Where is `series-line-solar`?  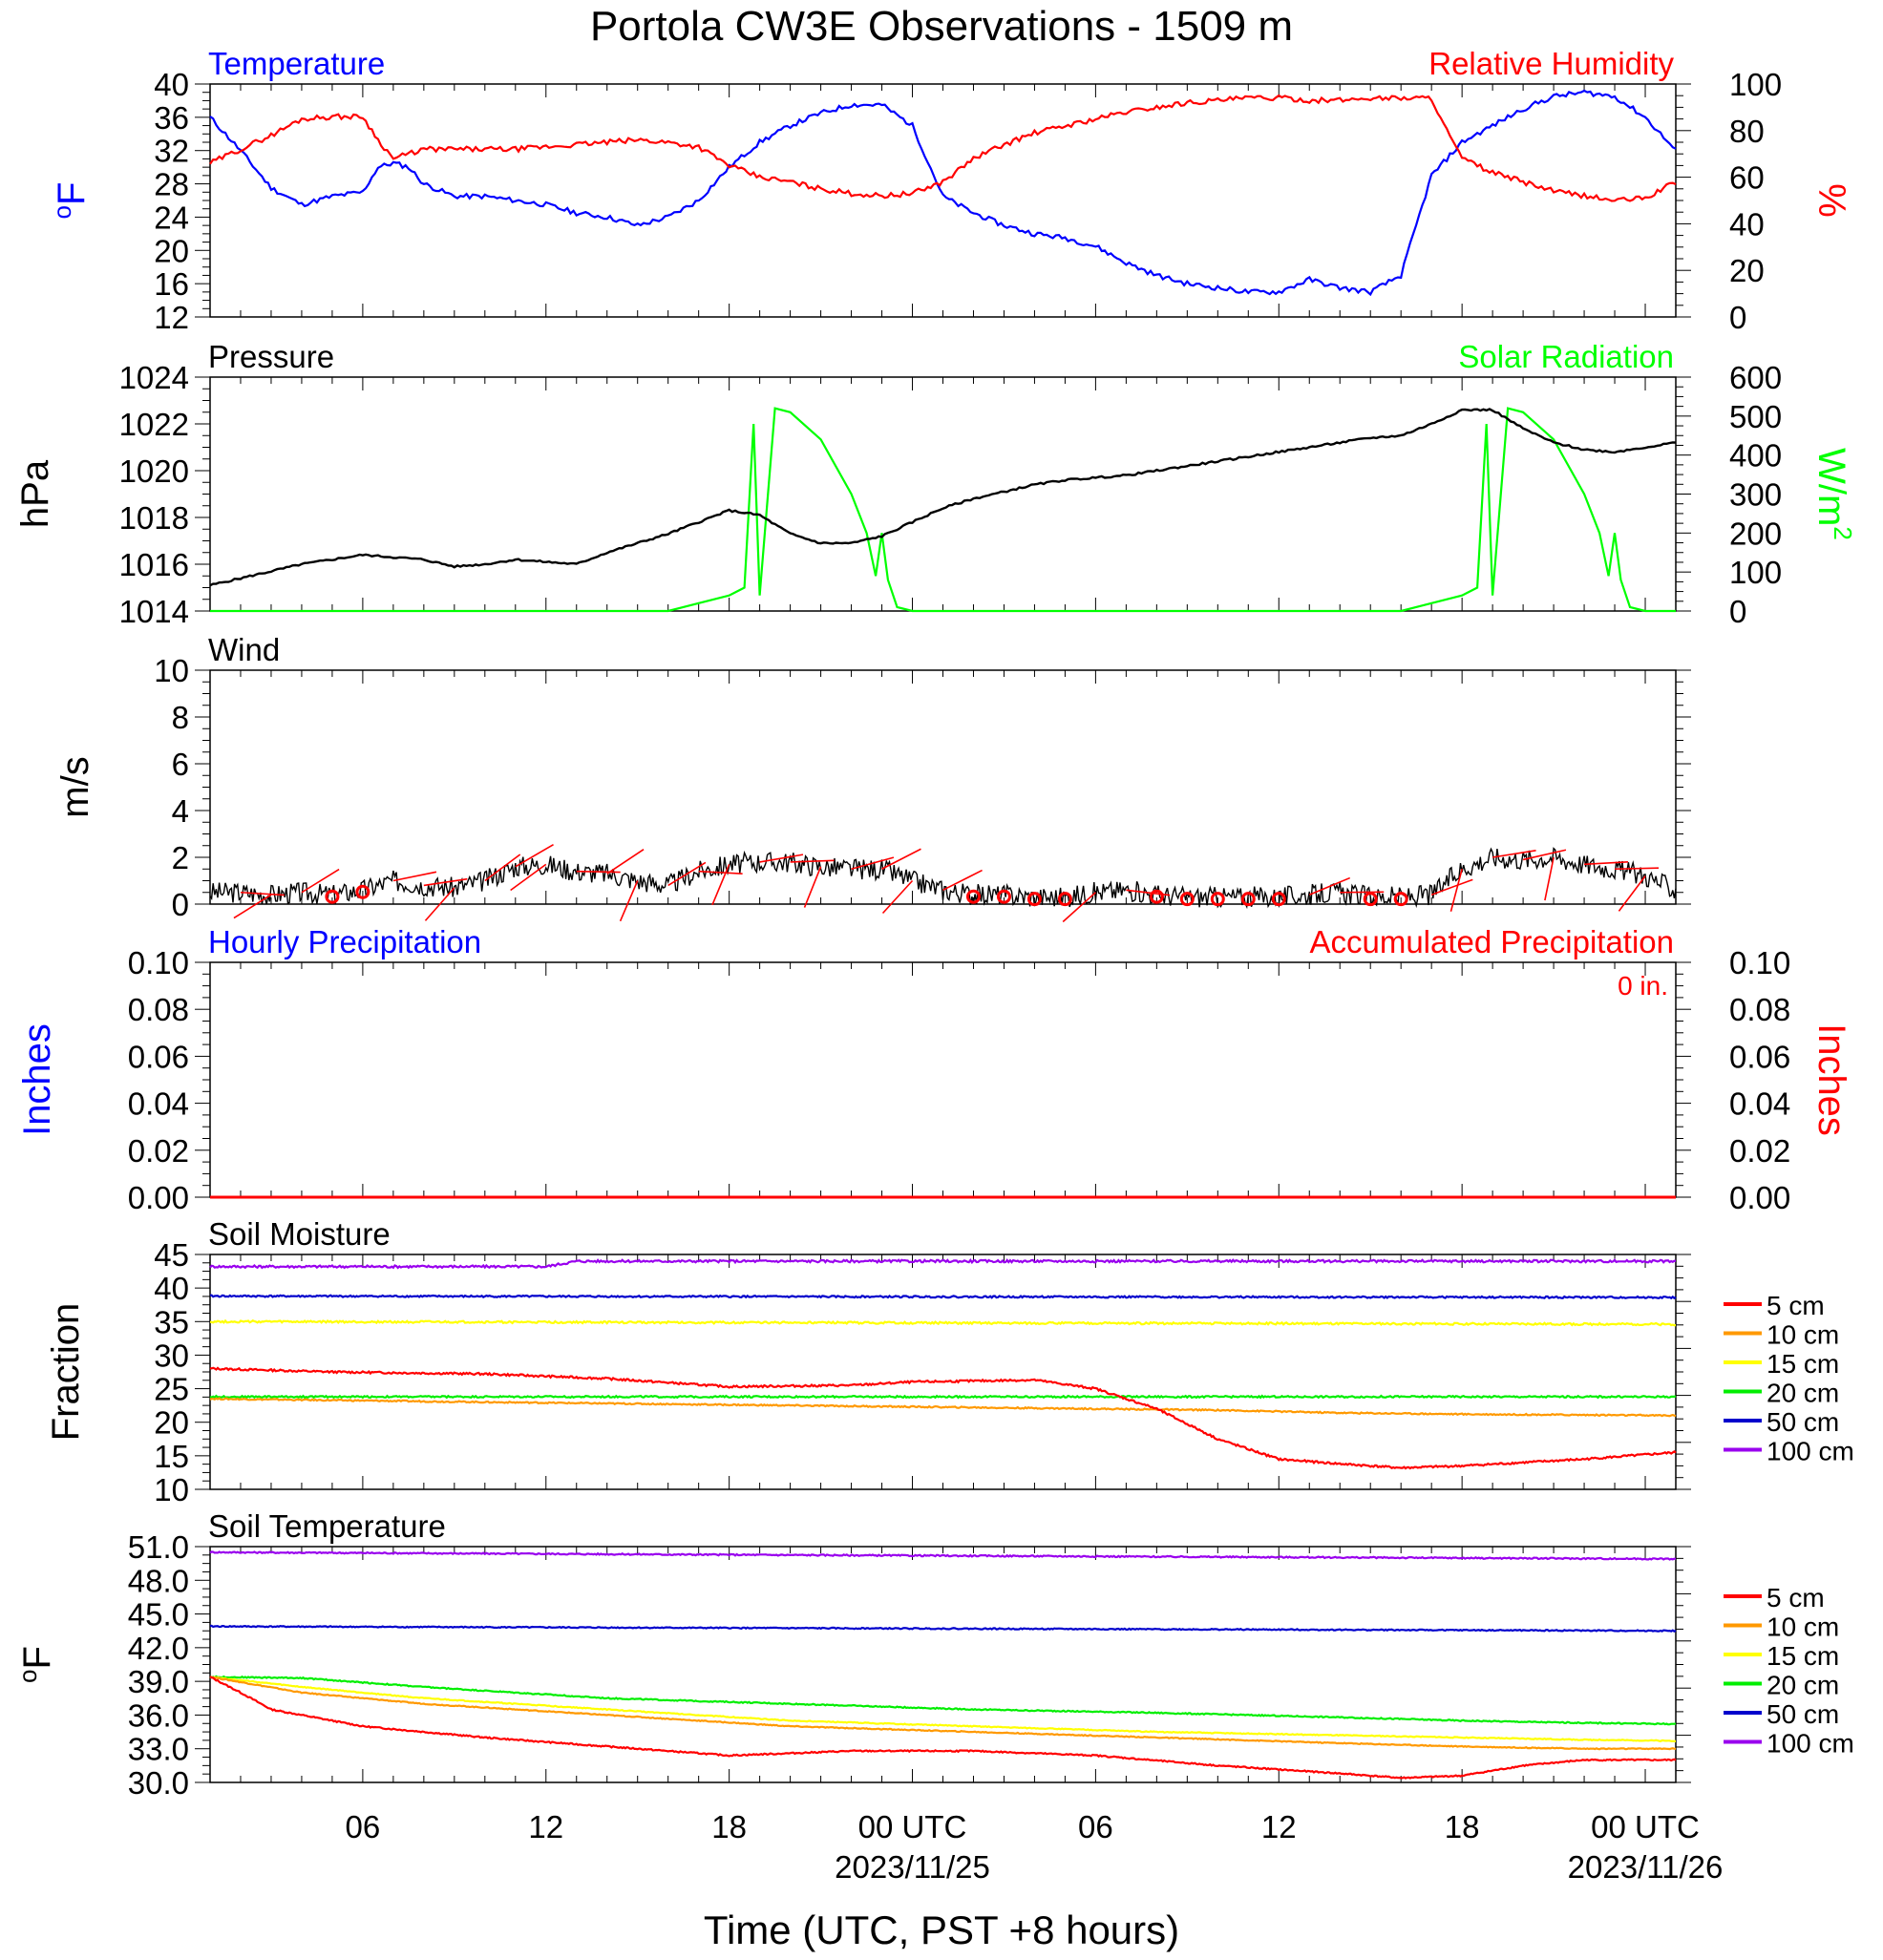
series-line-solar is located at coordinates (943, 510).